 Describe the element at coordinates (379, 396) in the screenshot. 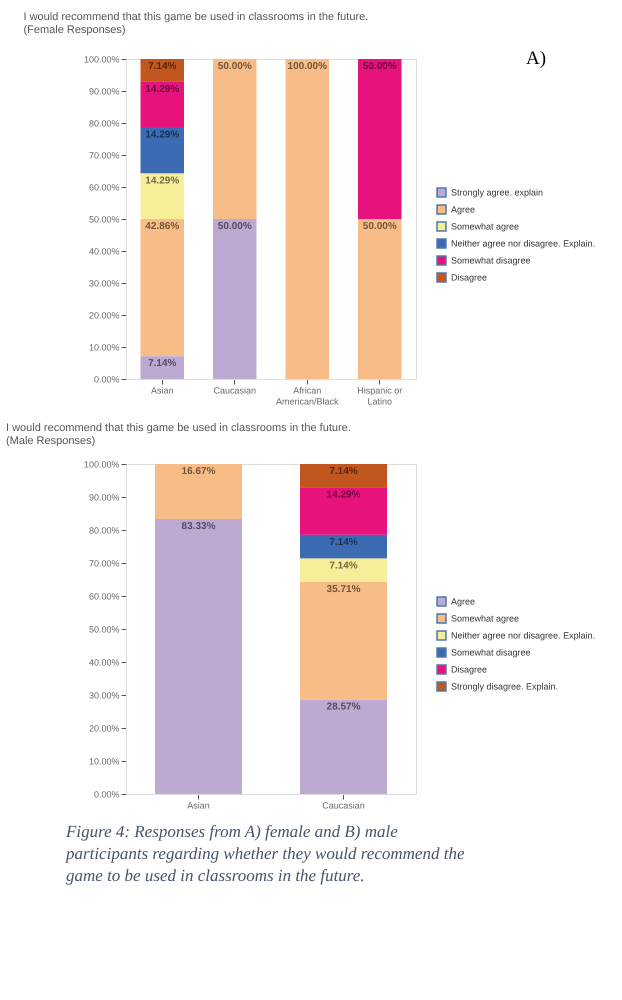

I see `x-tick-label: Hispanic or Latino` at that location.